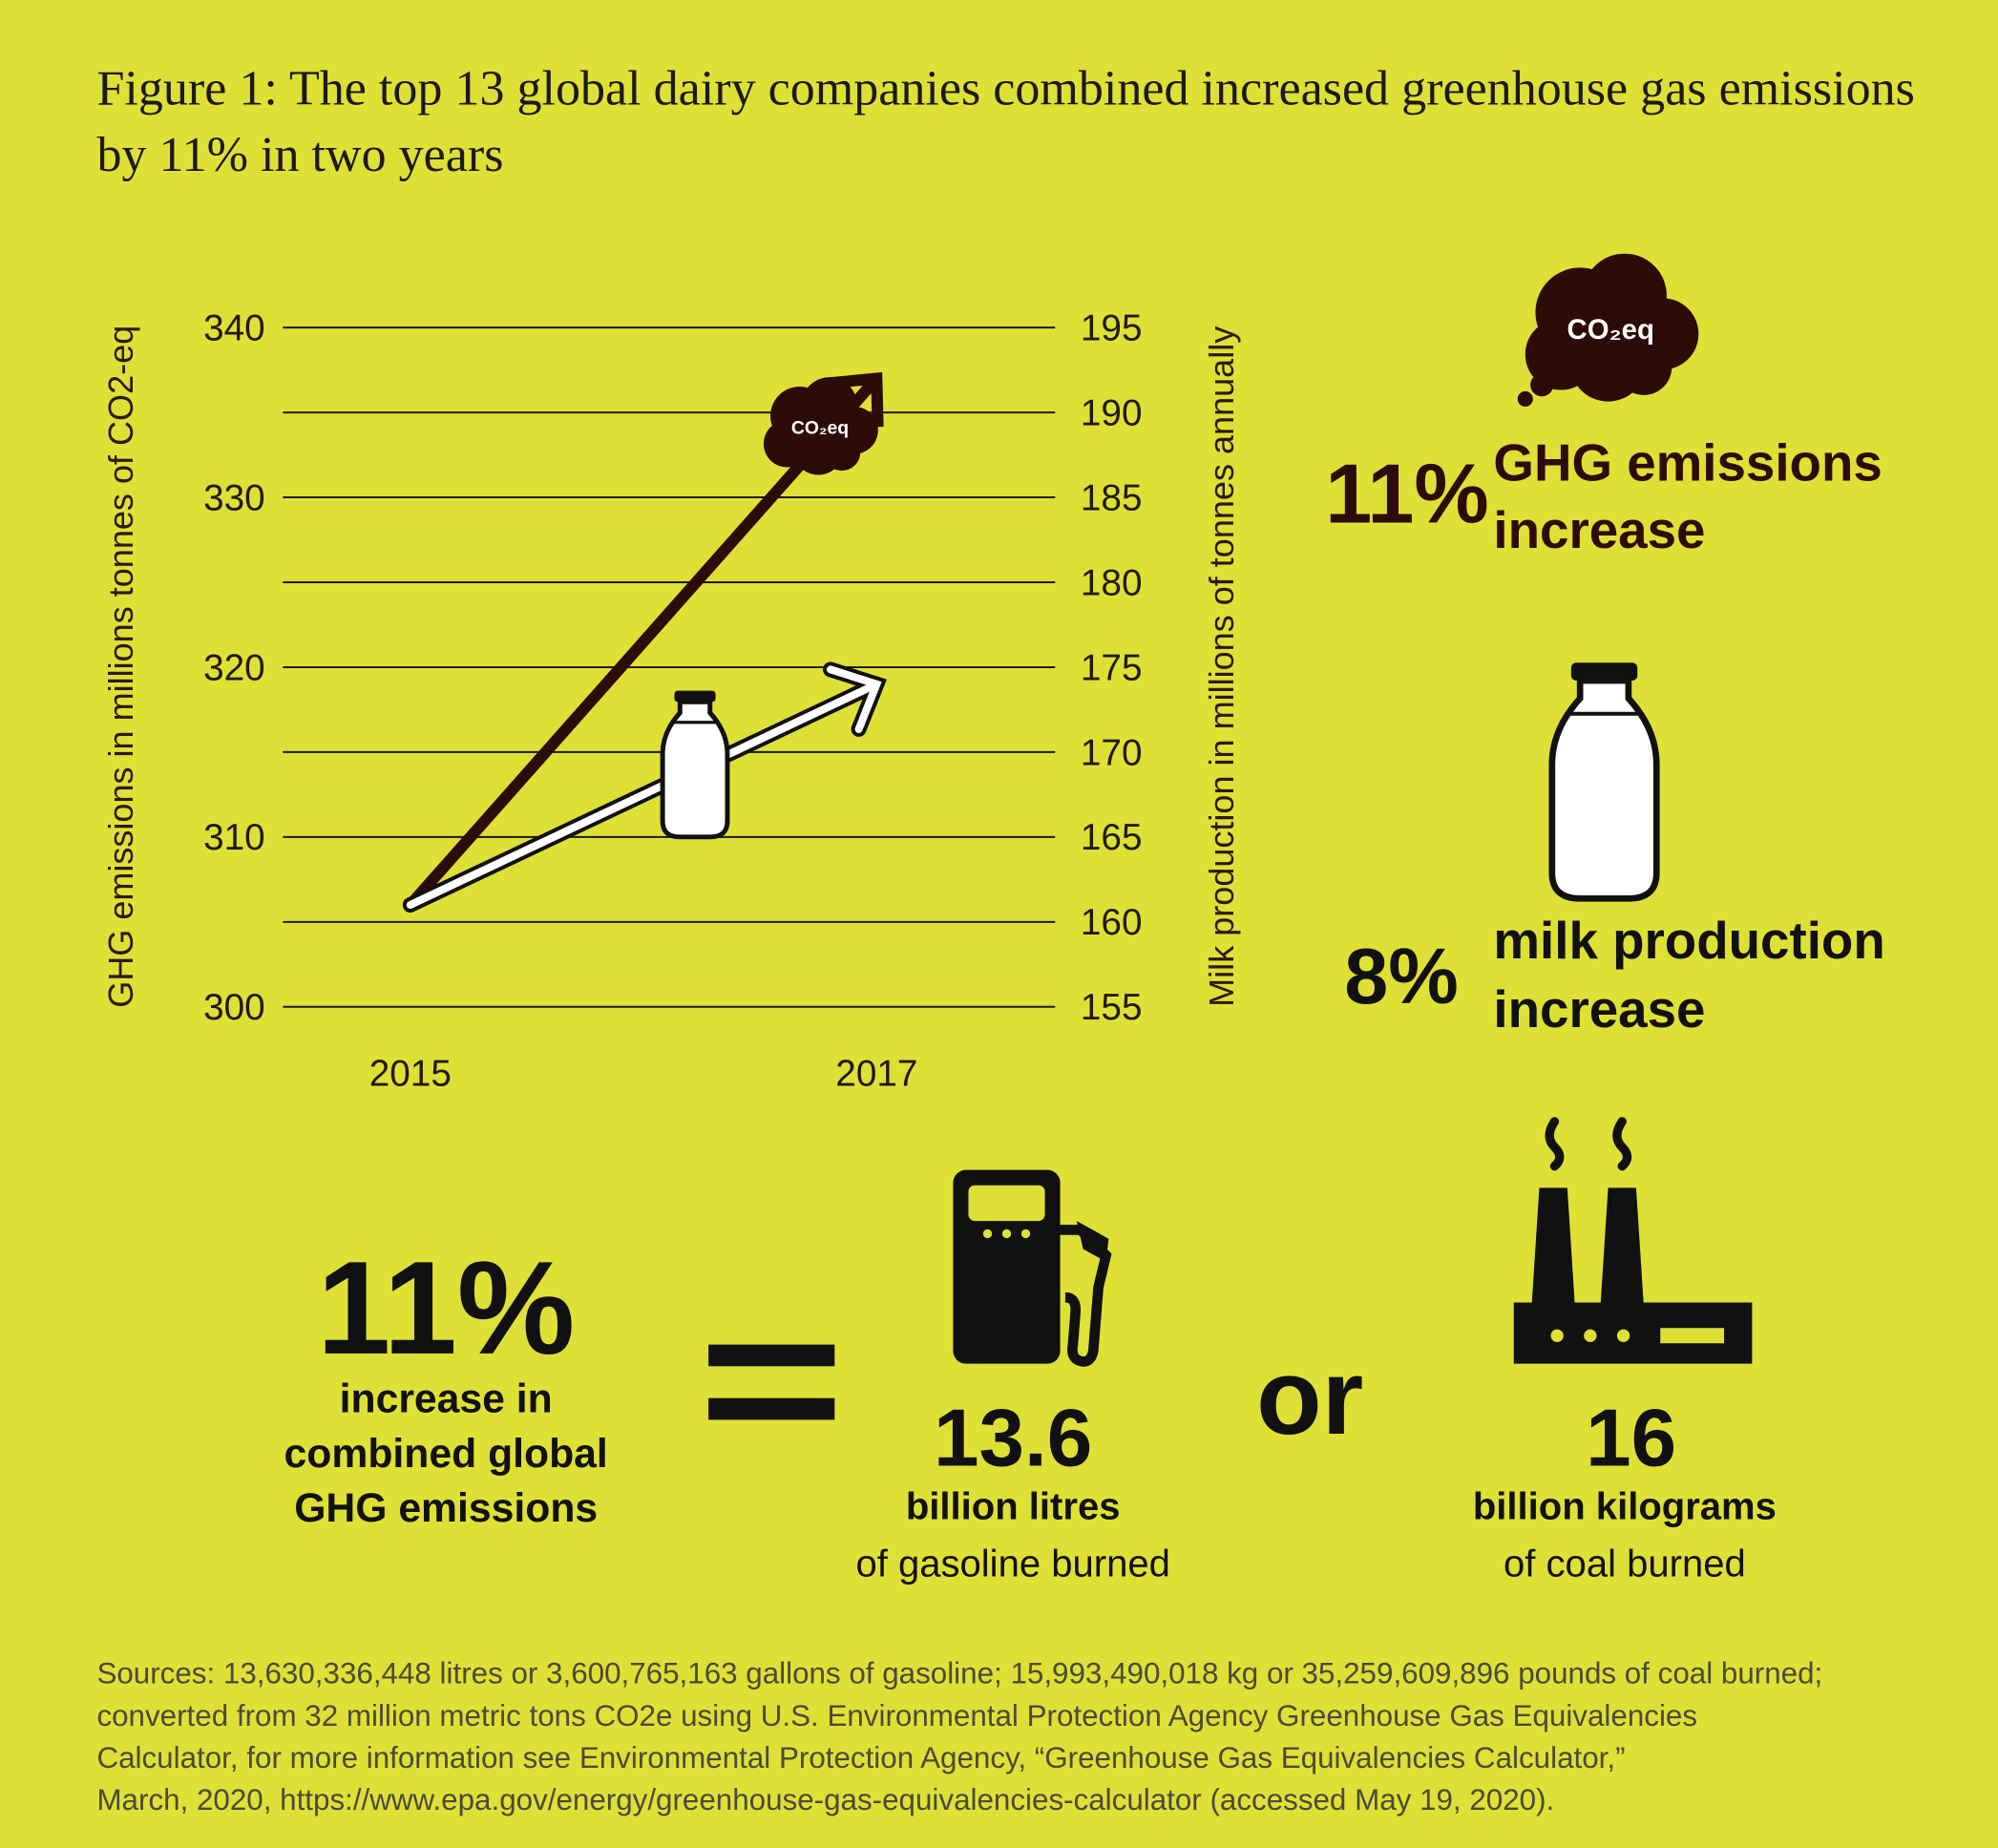 Image resolution: width=1998 pixels, height=1848 pixels. Describe the element at coordinates (234, 328) in the screenshot. I see `y-tick-label: 340` at that location.